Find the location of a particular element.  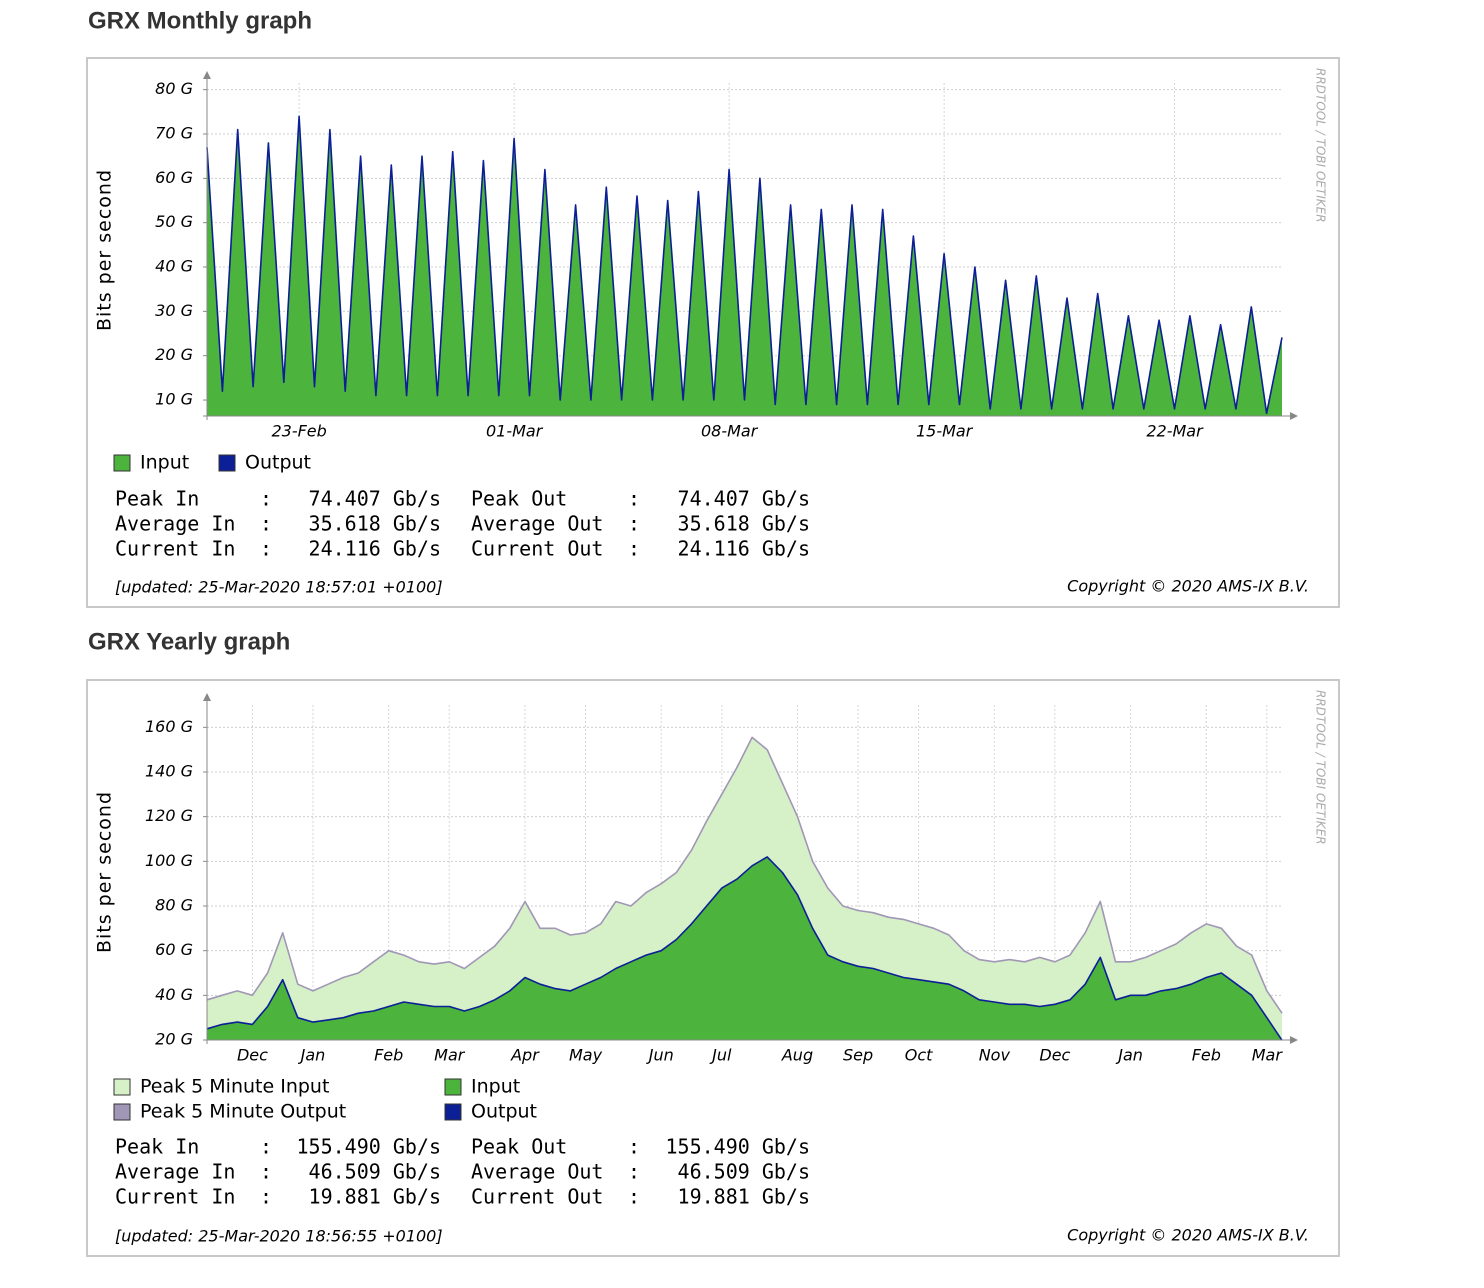

y-tick-label: 100 G is located at coordinates (169, 860).